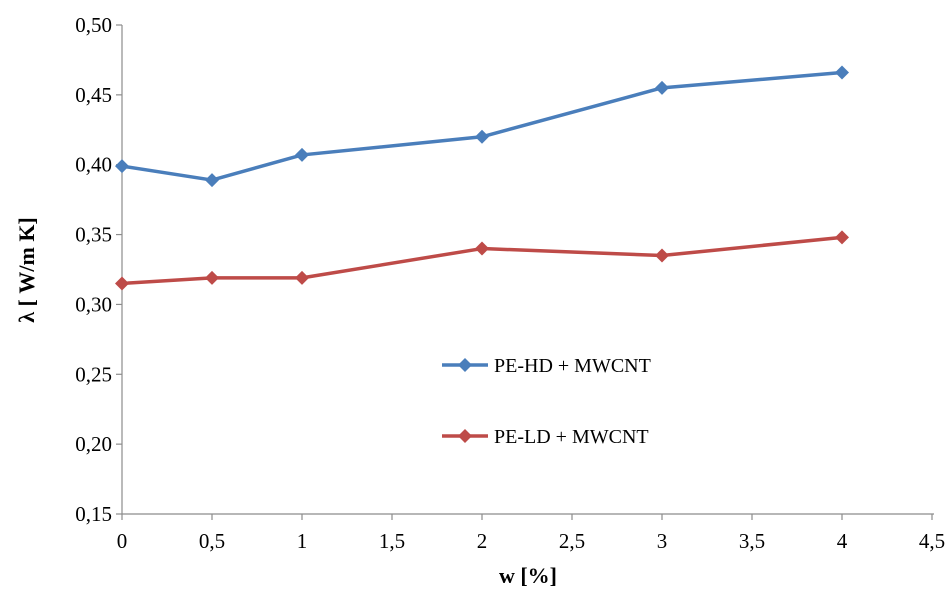 This screenshot has height=594, width=952. Describe the element at coordinates (752, 541) in the screenshot. I see `x-tick-label: 3,5` at that location.